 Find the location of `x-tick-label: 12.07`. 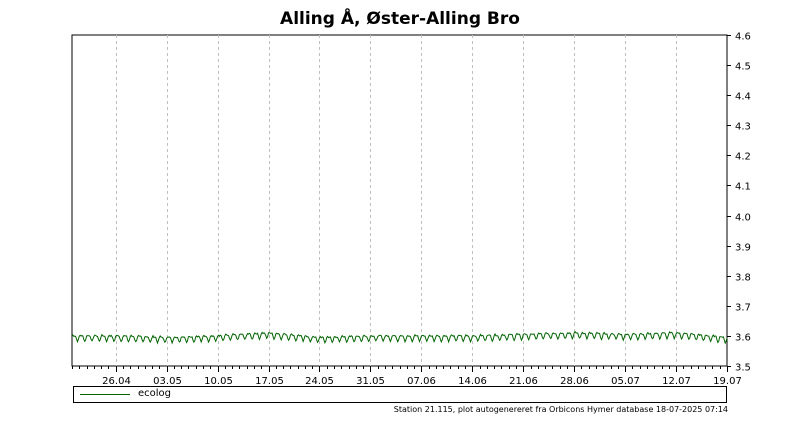

x-tick-label: 12.07 is located at coordinates (676, 381).